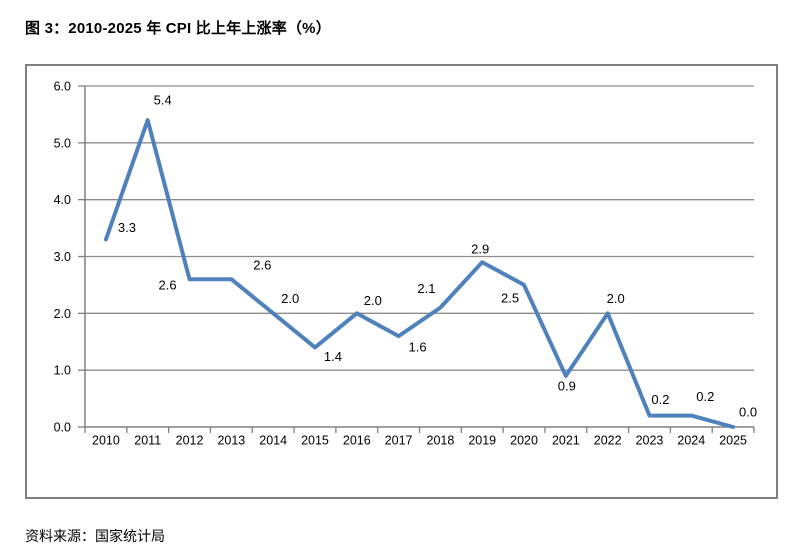 The height and width of the screenshot is (557, 800). Describe the element at coordinates (426, 288) in the screenshot. I see `data-label: 2.1` at that location.